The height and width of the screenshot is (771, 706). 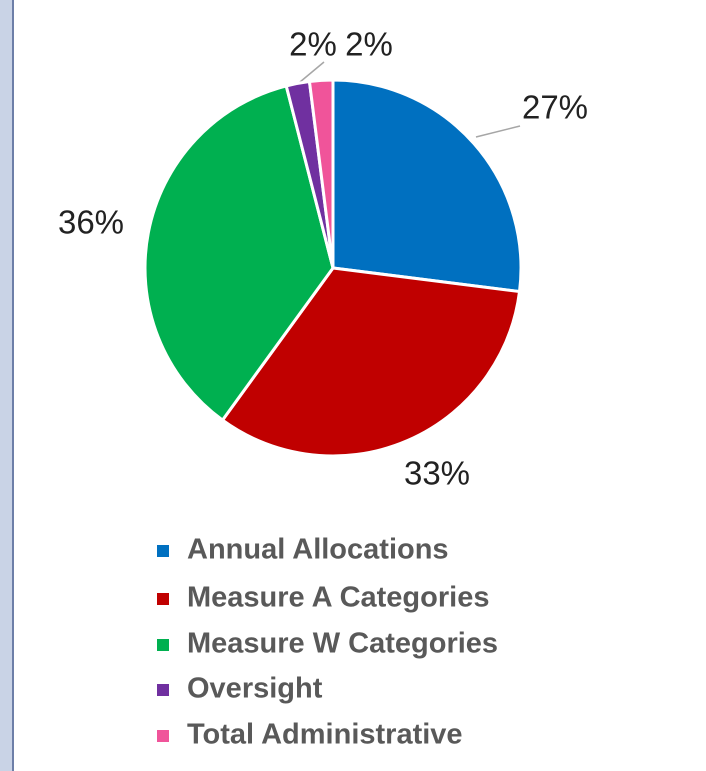 I want to click on left-frame, so click(x=6, y=385).